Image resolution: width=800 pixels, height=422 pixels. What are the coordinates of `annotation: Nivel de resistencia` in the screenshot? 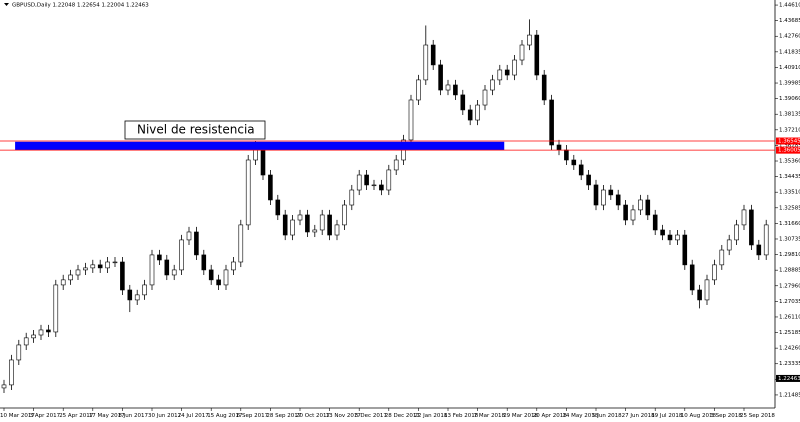 It's located at (196, 130).